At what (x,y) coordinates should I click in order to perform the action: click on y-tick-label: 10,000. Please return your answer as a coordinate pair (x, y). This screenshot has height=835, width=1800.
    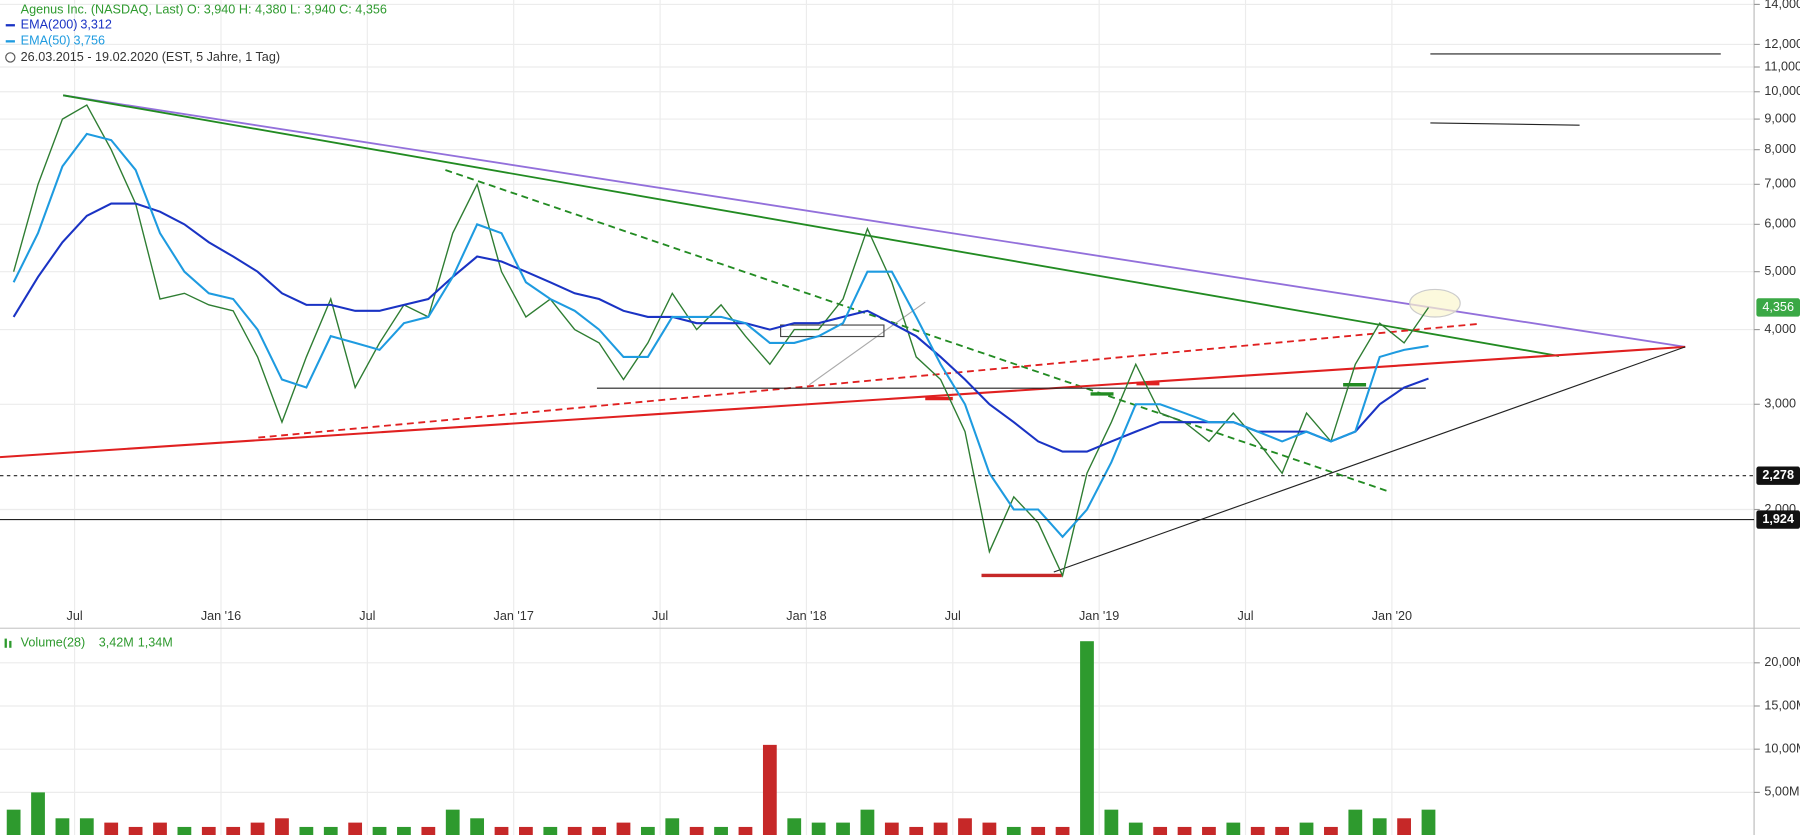
    Looking at the image, I should click on (1782, 91).